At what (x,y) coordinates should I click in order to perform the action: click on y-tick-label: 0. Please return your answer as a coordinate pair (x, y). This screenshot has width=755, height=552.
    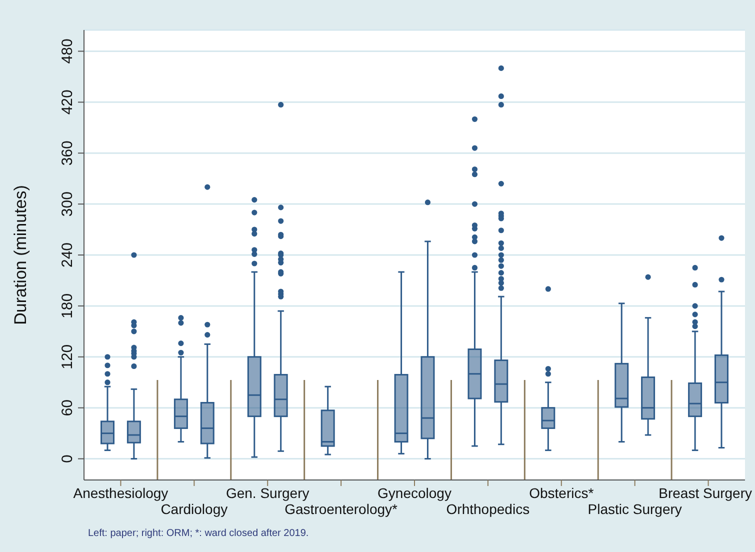
    Looking at the image, I should click on (67, 458).